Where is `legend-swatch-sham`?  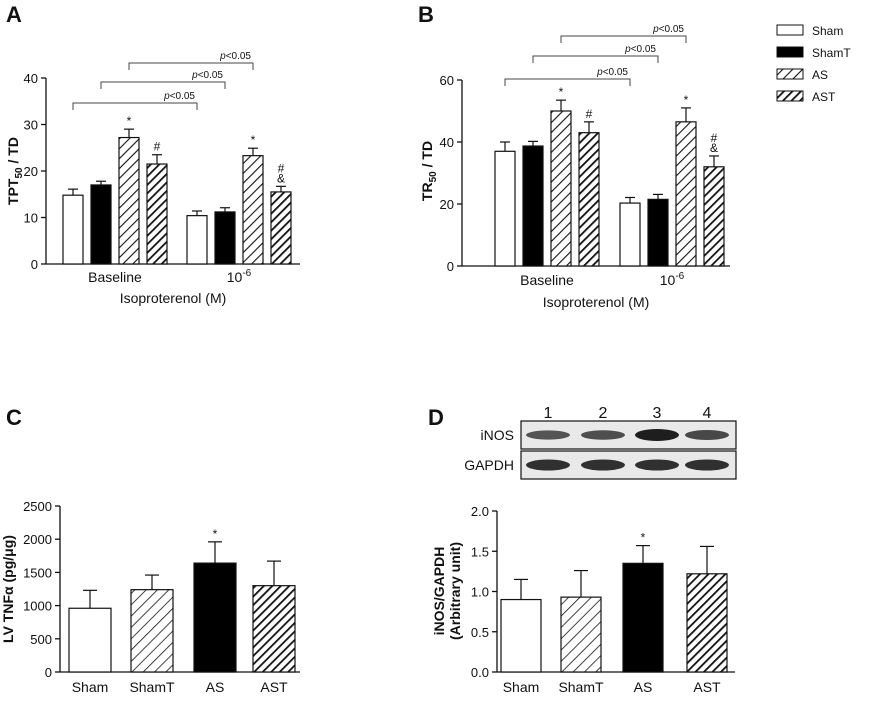 legend-swatch-sham is located at coordinates (790, 30).